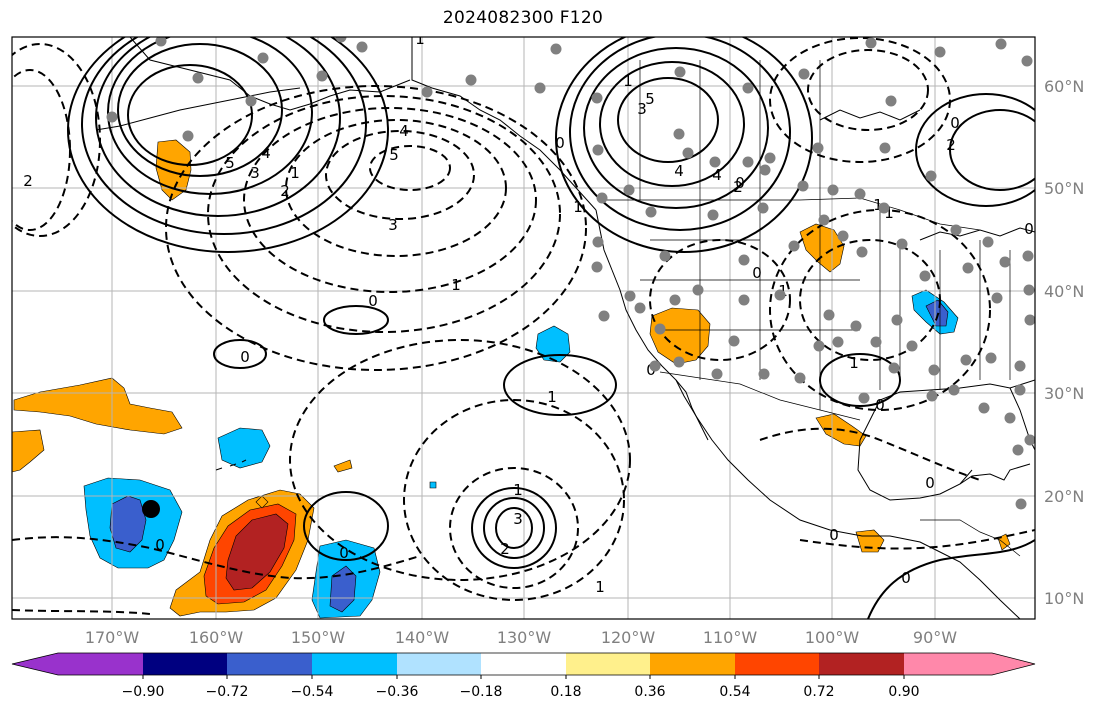 The width and height of the screenshot is (1105, 712). I want to click on contour-label-1-center: 1, so click(518, 490).